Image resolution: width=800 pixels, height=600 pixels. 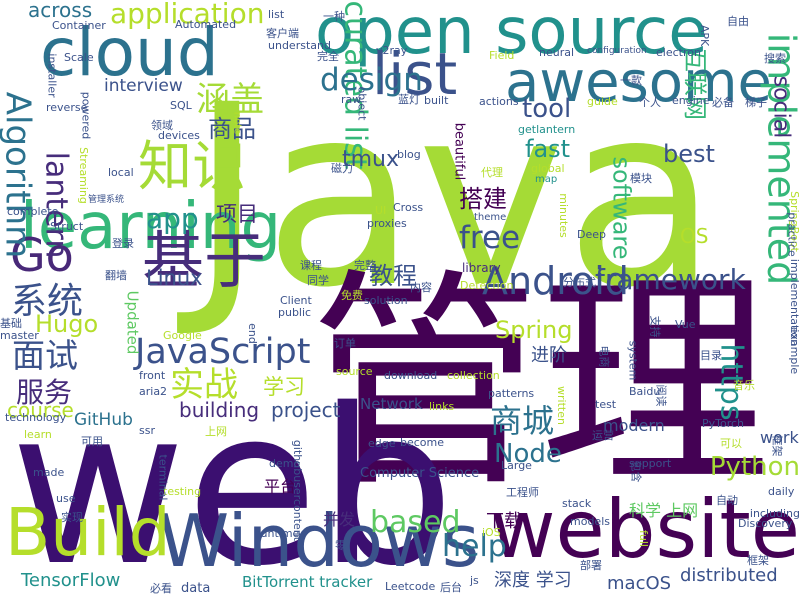 What do you see at coordinates (774, 513) in the screenshot?
I see `word-including-178: including` at bounding box center [774, 513].